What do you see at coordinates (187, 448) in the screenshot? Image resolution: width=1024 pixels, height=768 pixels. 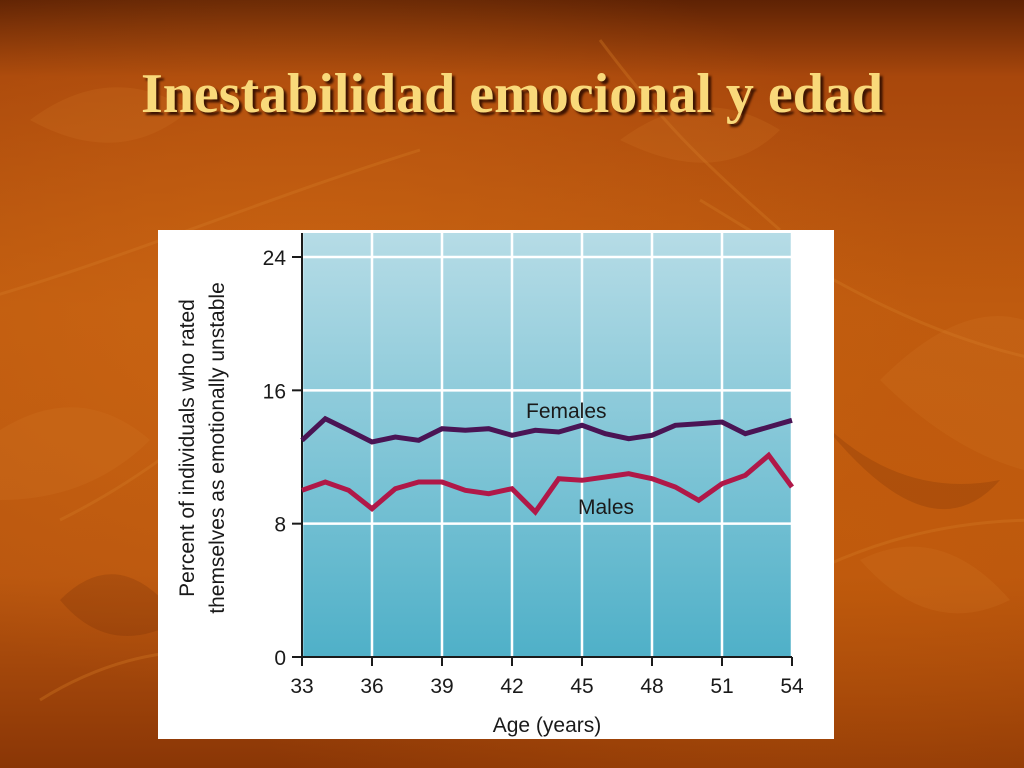 I see `y-axis-title-line-1: Percent of individuals who rated` at bounding box center [187, 448].